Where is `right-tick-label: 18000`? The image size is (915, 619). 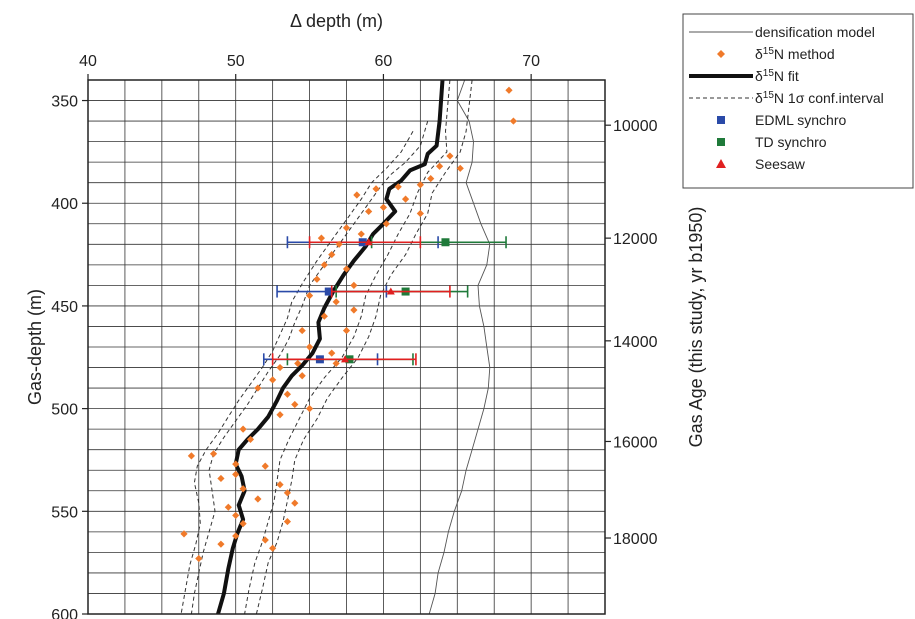 right-tick-label: 18000 is located at coordinates (635, 539).